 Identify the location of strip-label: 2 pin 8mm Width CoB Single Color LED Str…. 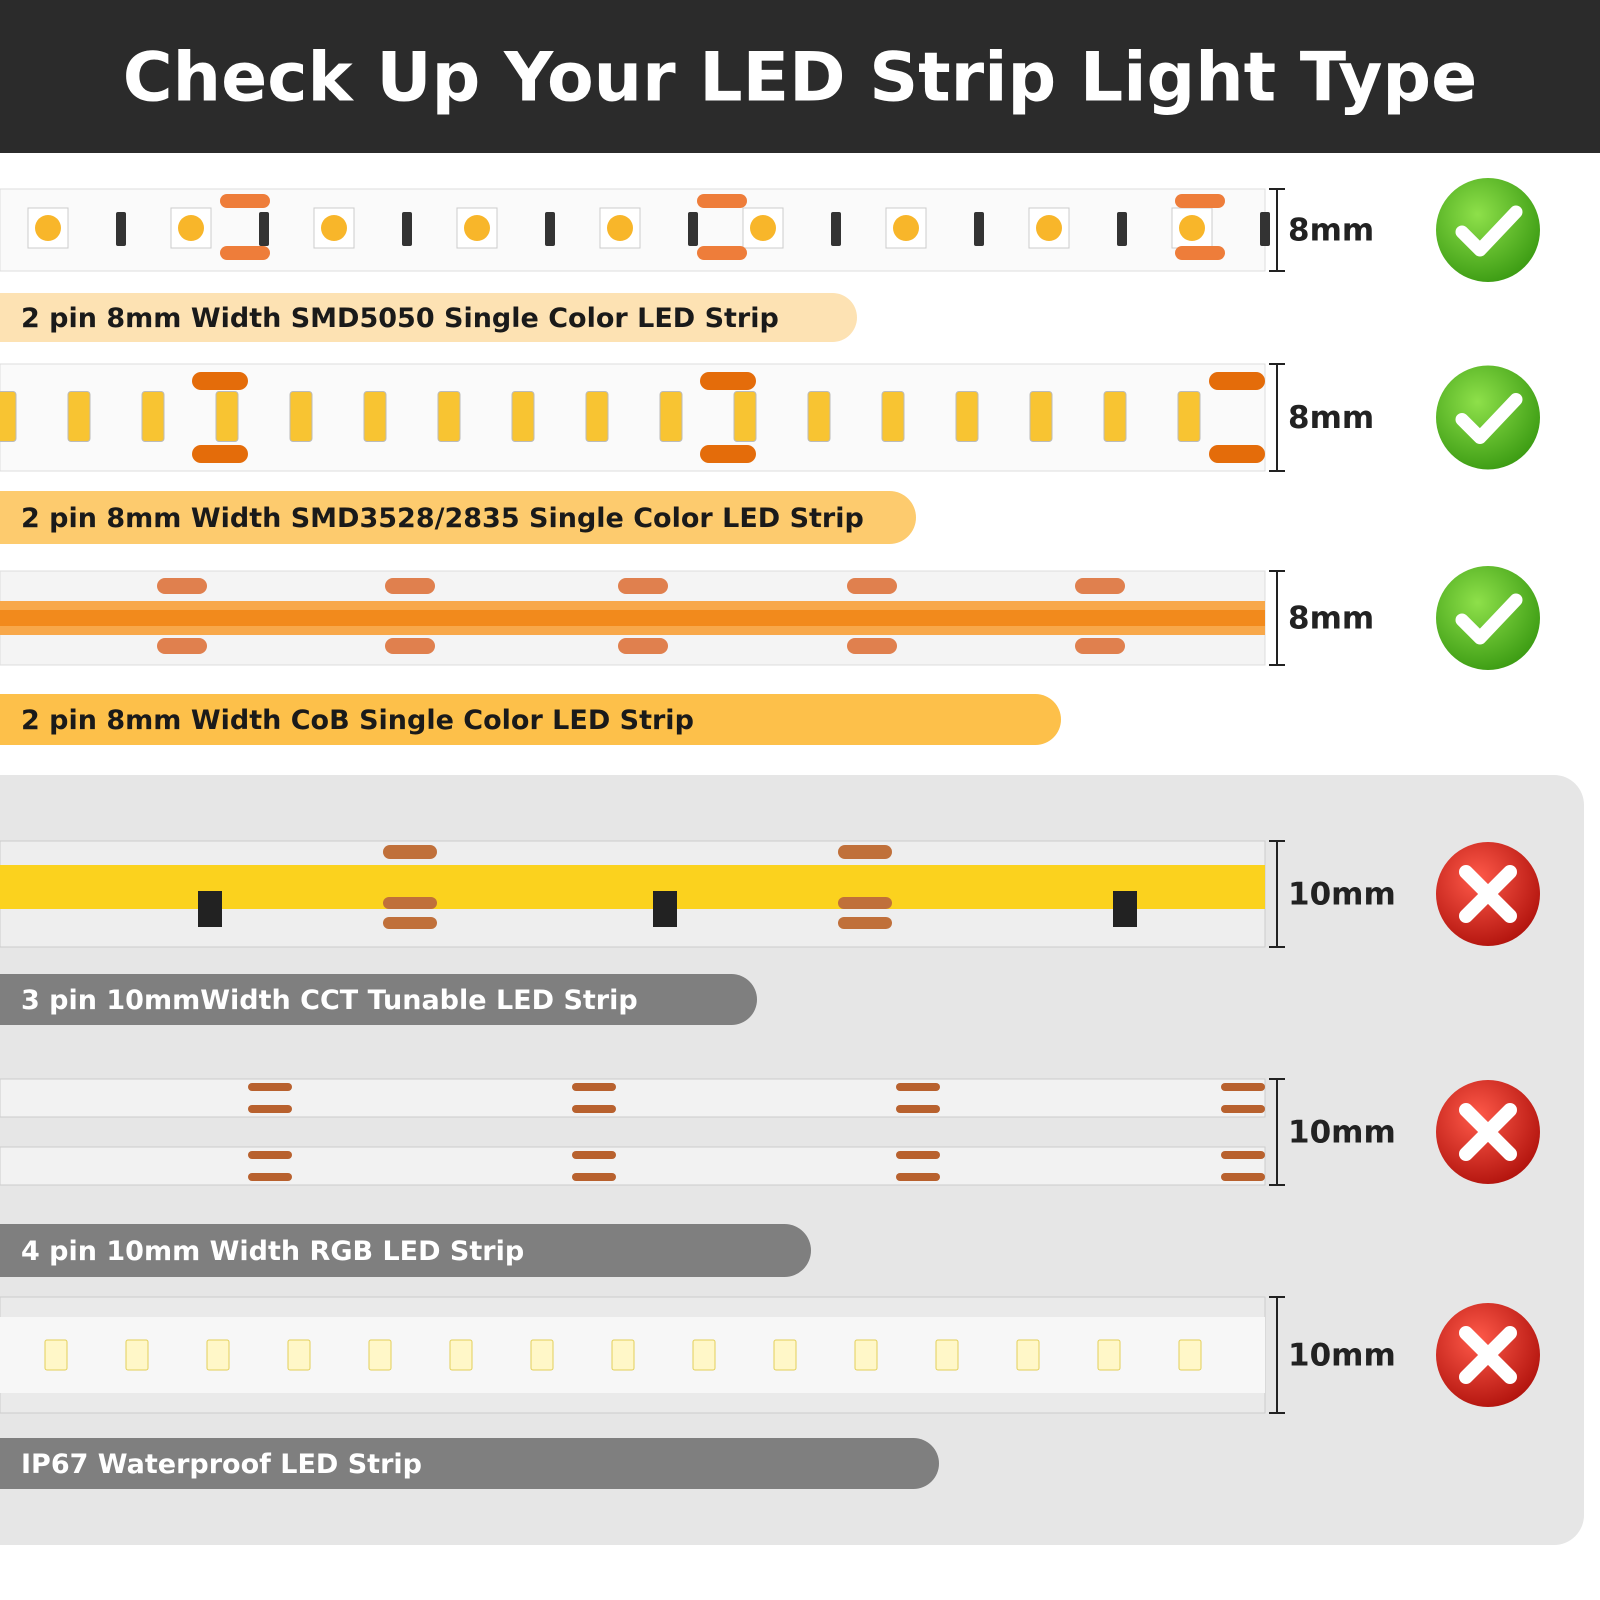
(357, 720).